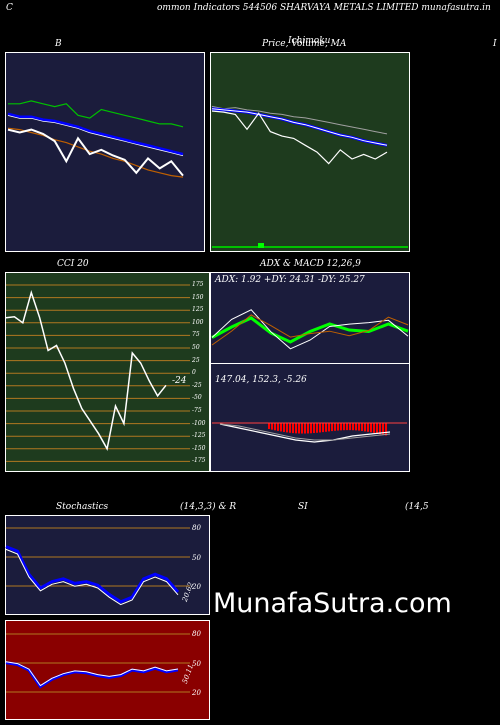 This screenshot has height=725, width=500. I want to click on cci-tick-label: -150, so click(199, 448).